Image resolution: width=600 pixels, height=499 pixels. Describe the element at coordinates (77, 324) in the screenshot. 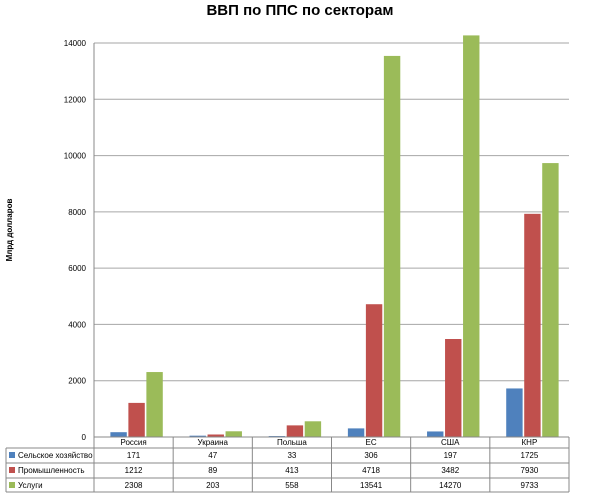

I see `y-tick-label: 4000` at that location.